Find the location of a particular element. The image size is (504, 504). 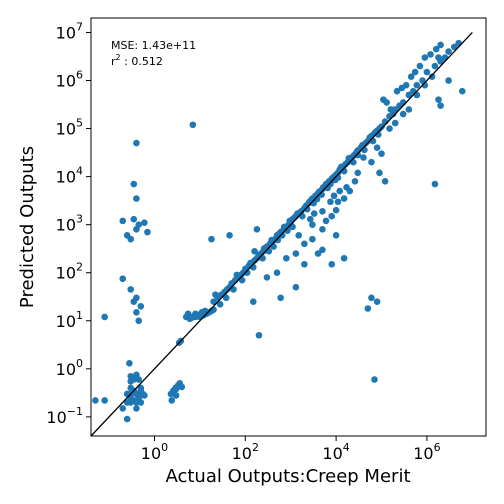

y-axis-ticks: 10⁻¹ 10⁰ 10¹ 10² 10³ 10⁴ 10⁵ 10⁶ 10⁷ is located at coordinates (68, 223).